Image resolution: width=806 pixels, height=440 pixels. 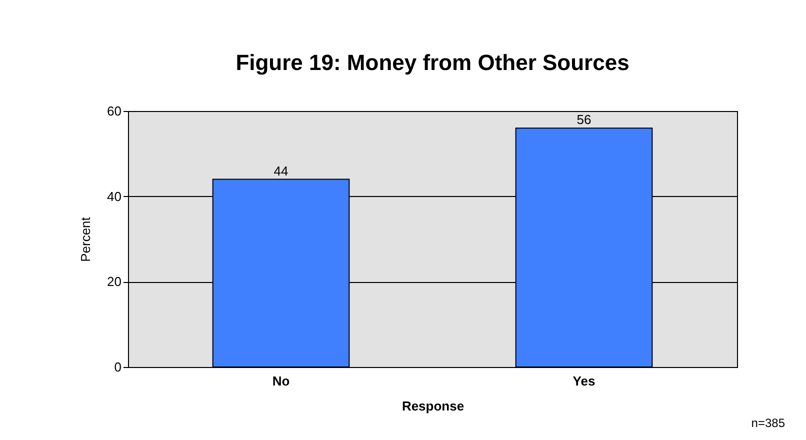 I want to click on y-tick-label: 20, so click(x=114, y=282).